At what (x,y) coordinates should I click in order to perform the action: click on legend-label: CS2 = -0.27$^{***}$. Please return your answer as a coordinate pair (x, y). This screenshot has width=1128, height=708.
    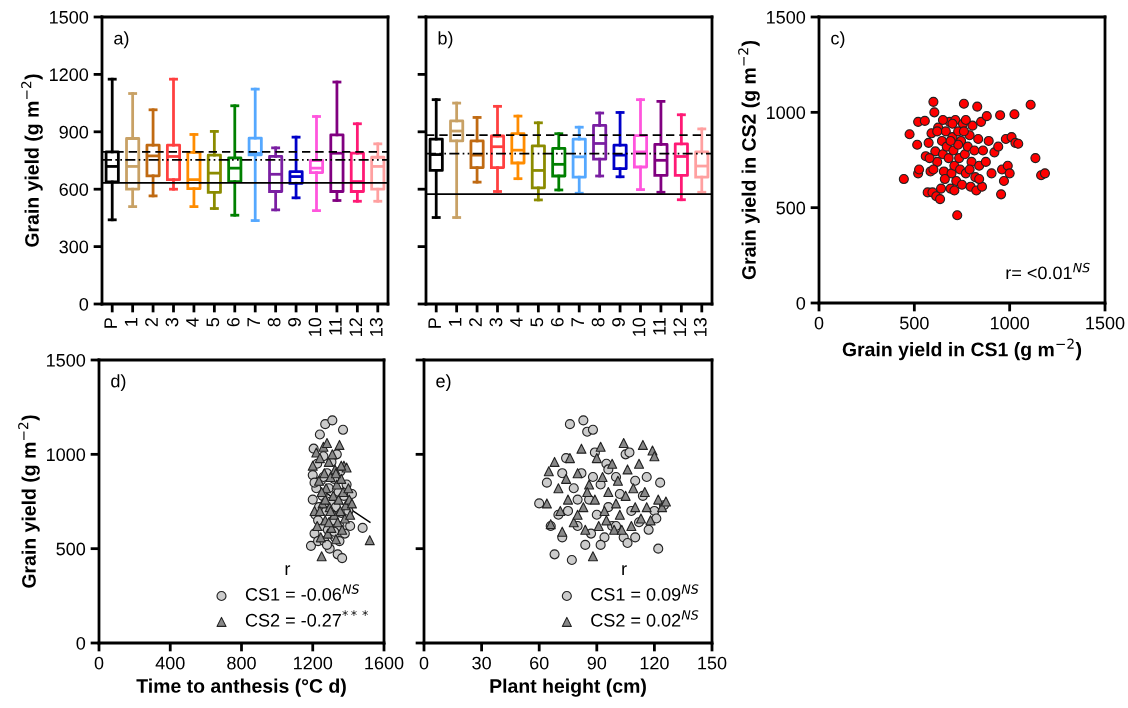
    Looking at the image, I should click on (306, 618).